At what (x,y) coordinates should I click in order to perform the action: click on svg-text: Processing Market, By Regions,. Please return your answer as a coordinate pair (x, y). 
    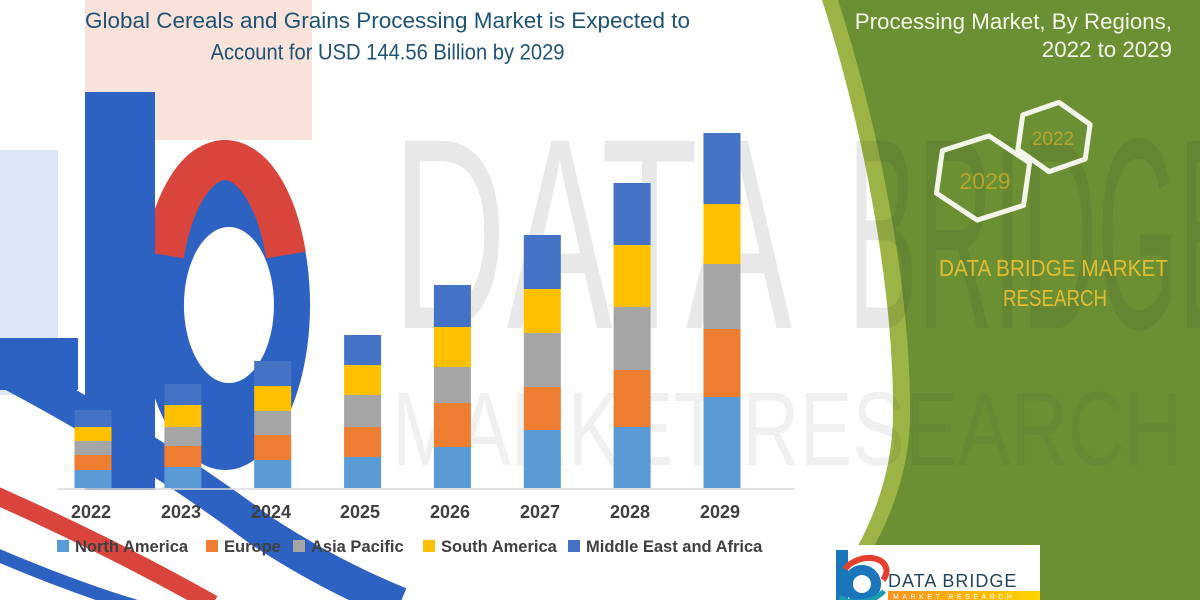
    Looking at the image, I should click on (1013, 21).